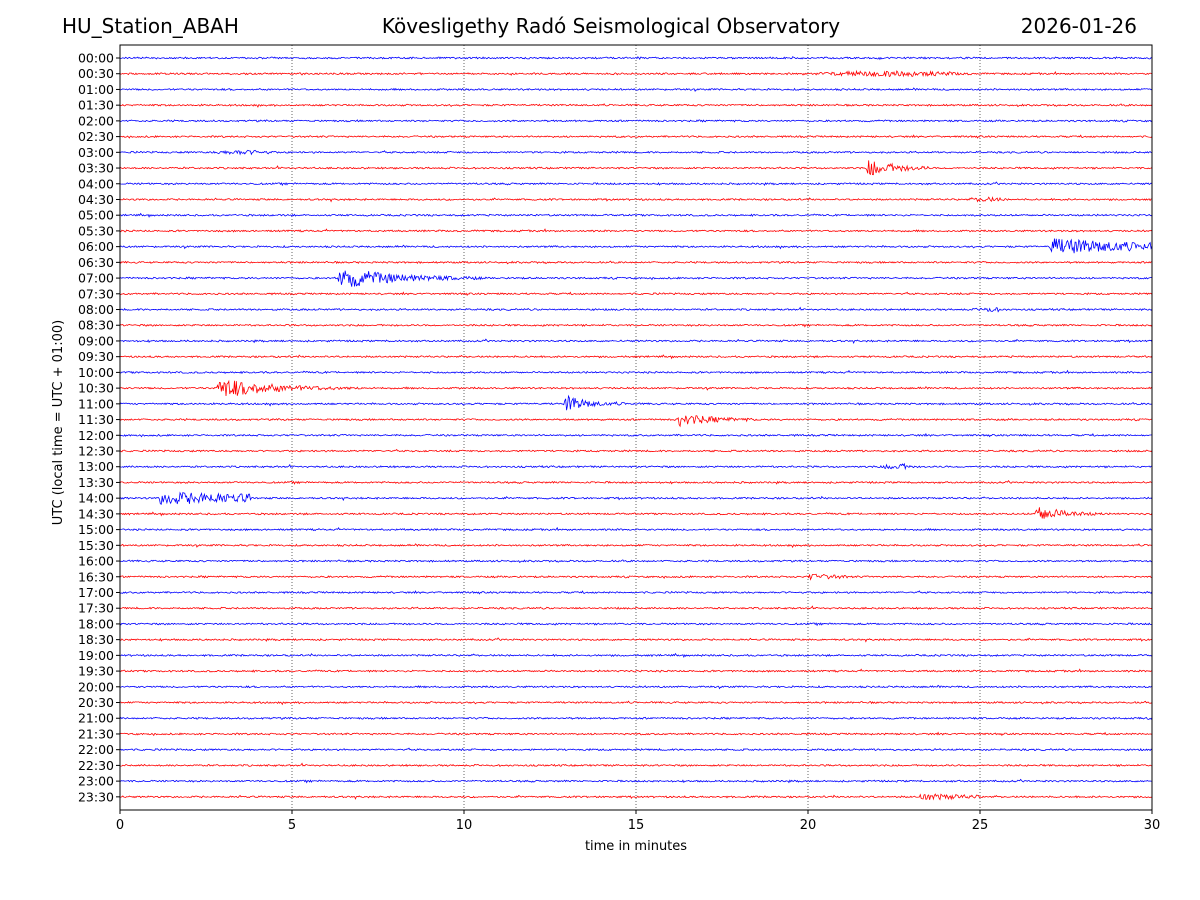 This screenshot has width=1200, height=900. Describe the element at coordinates (464, 825) in the screenshot. I see `x-tick-label: 10` at that location.